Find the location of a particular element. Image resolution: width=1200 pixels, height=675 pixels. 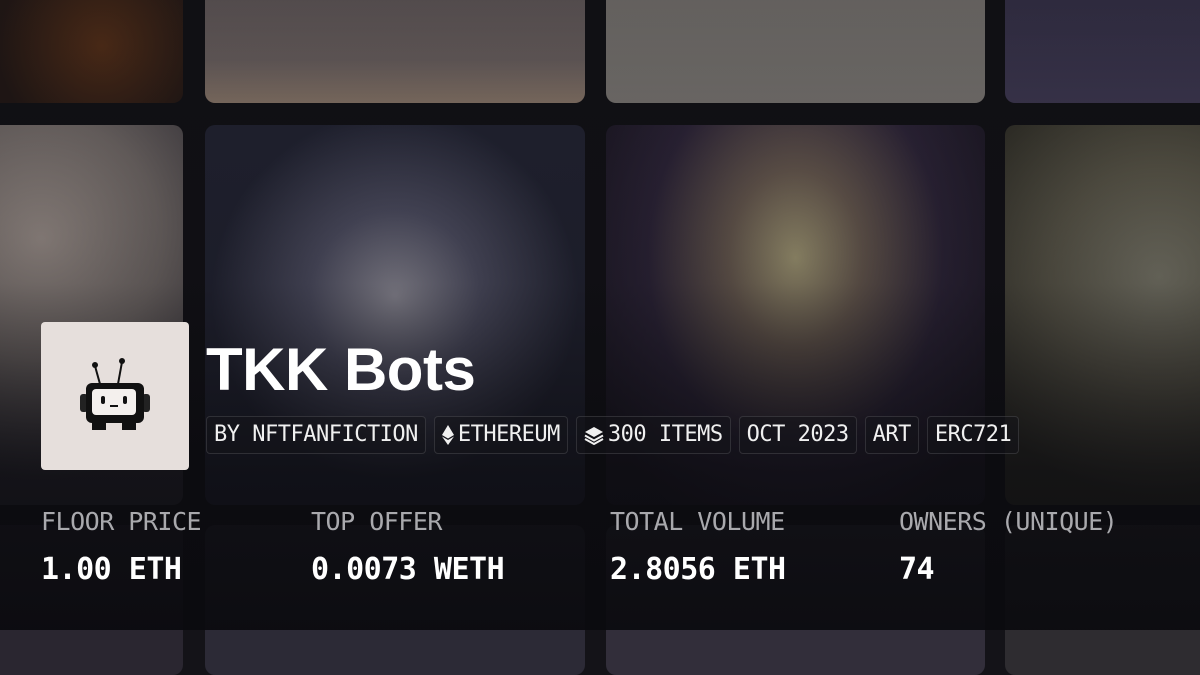

layers-icon is located at coordinates (594, 436).